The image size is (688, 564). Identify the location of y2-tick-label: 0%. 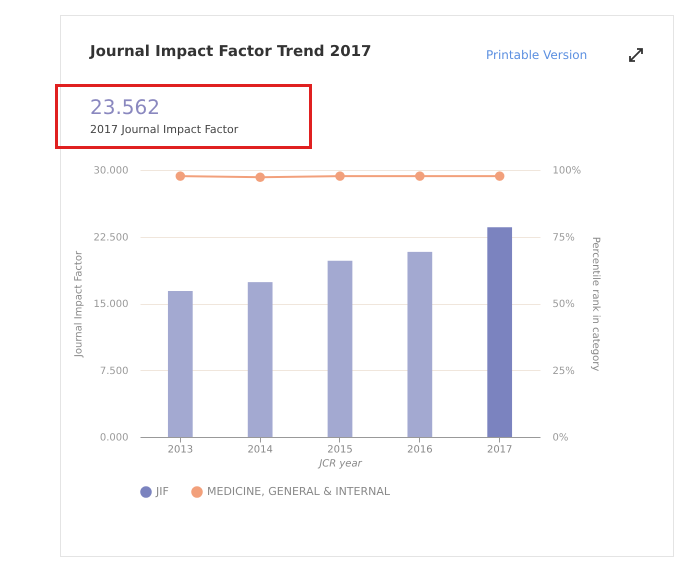
(560, 438).